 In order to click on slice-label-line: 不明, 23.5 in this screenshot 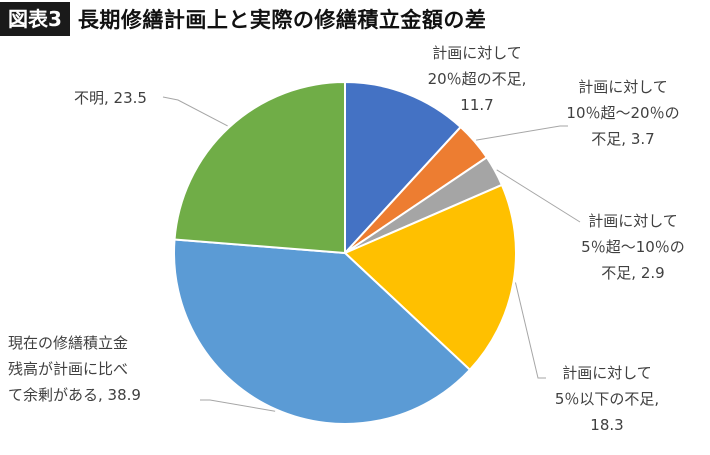, I will do `click(110, 98)`.